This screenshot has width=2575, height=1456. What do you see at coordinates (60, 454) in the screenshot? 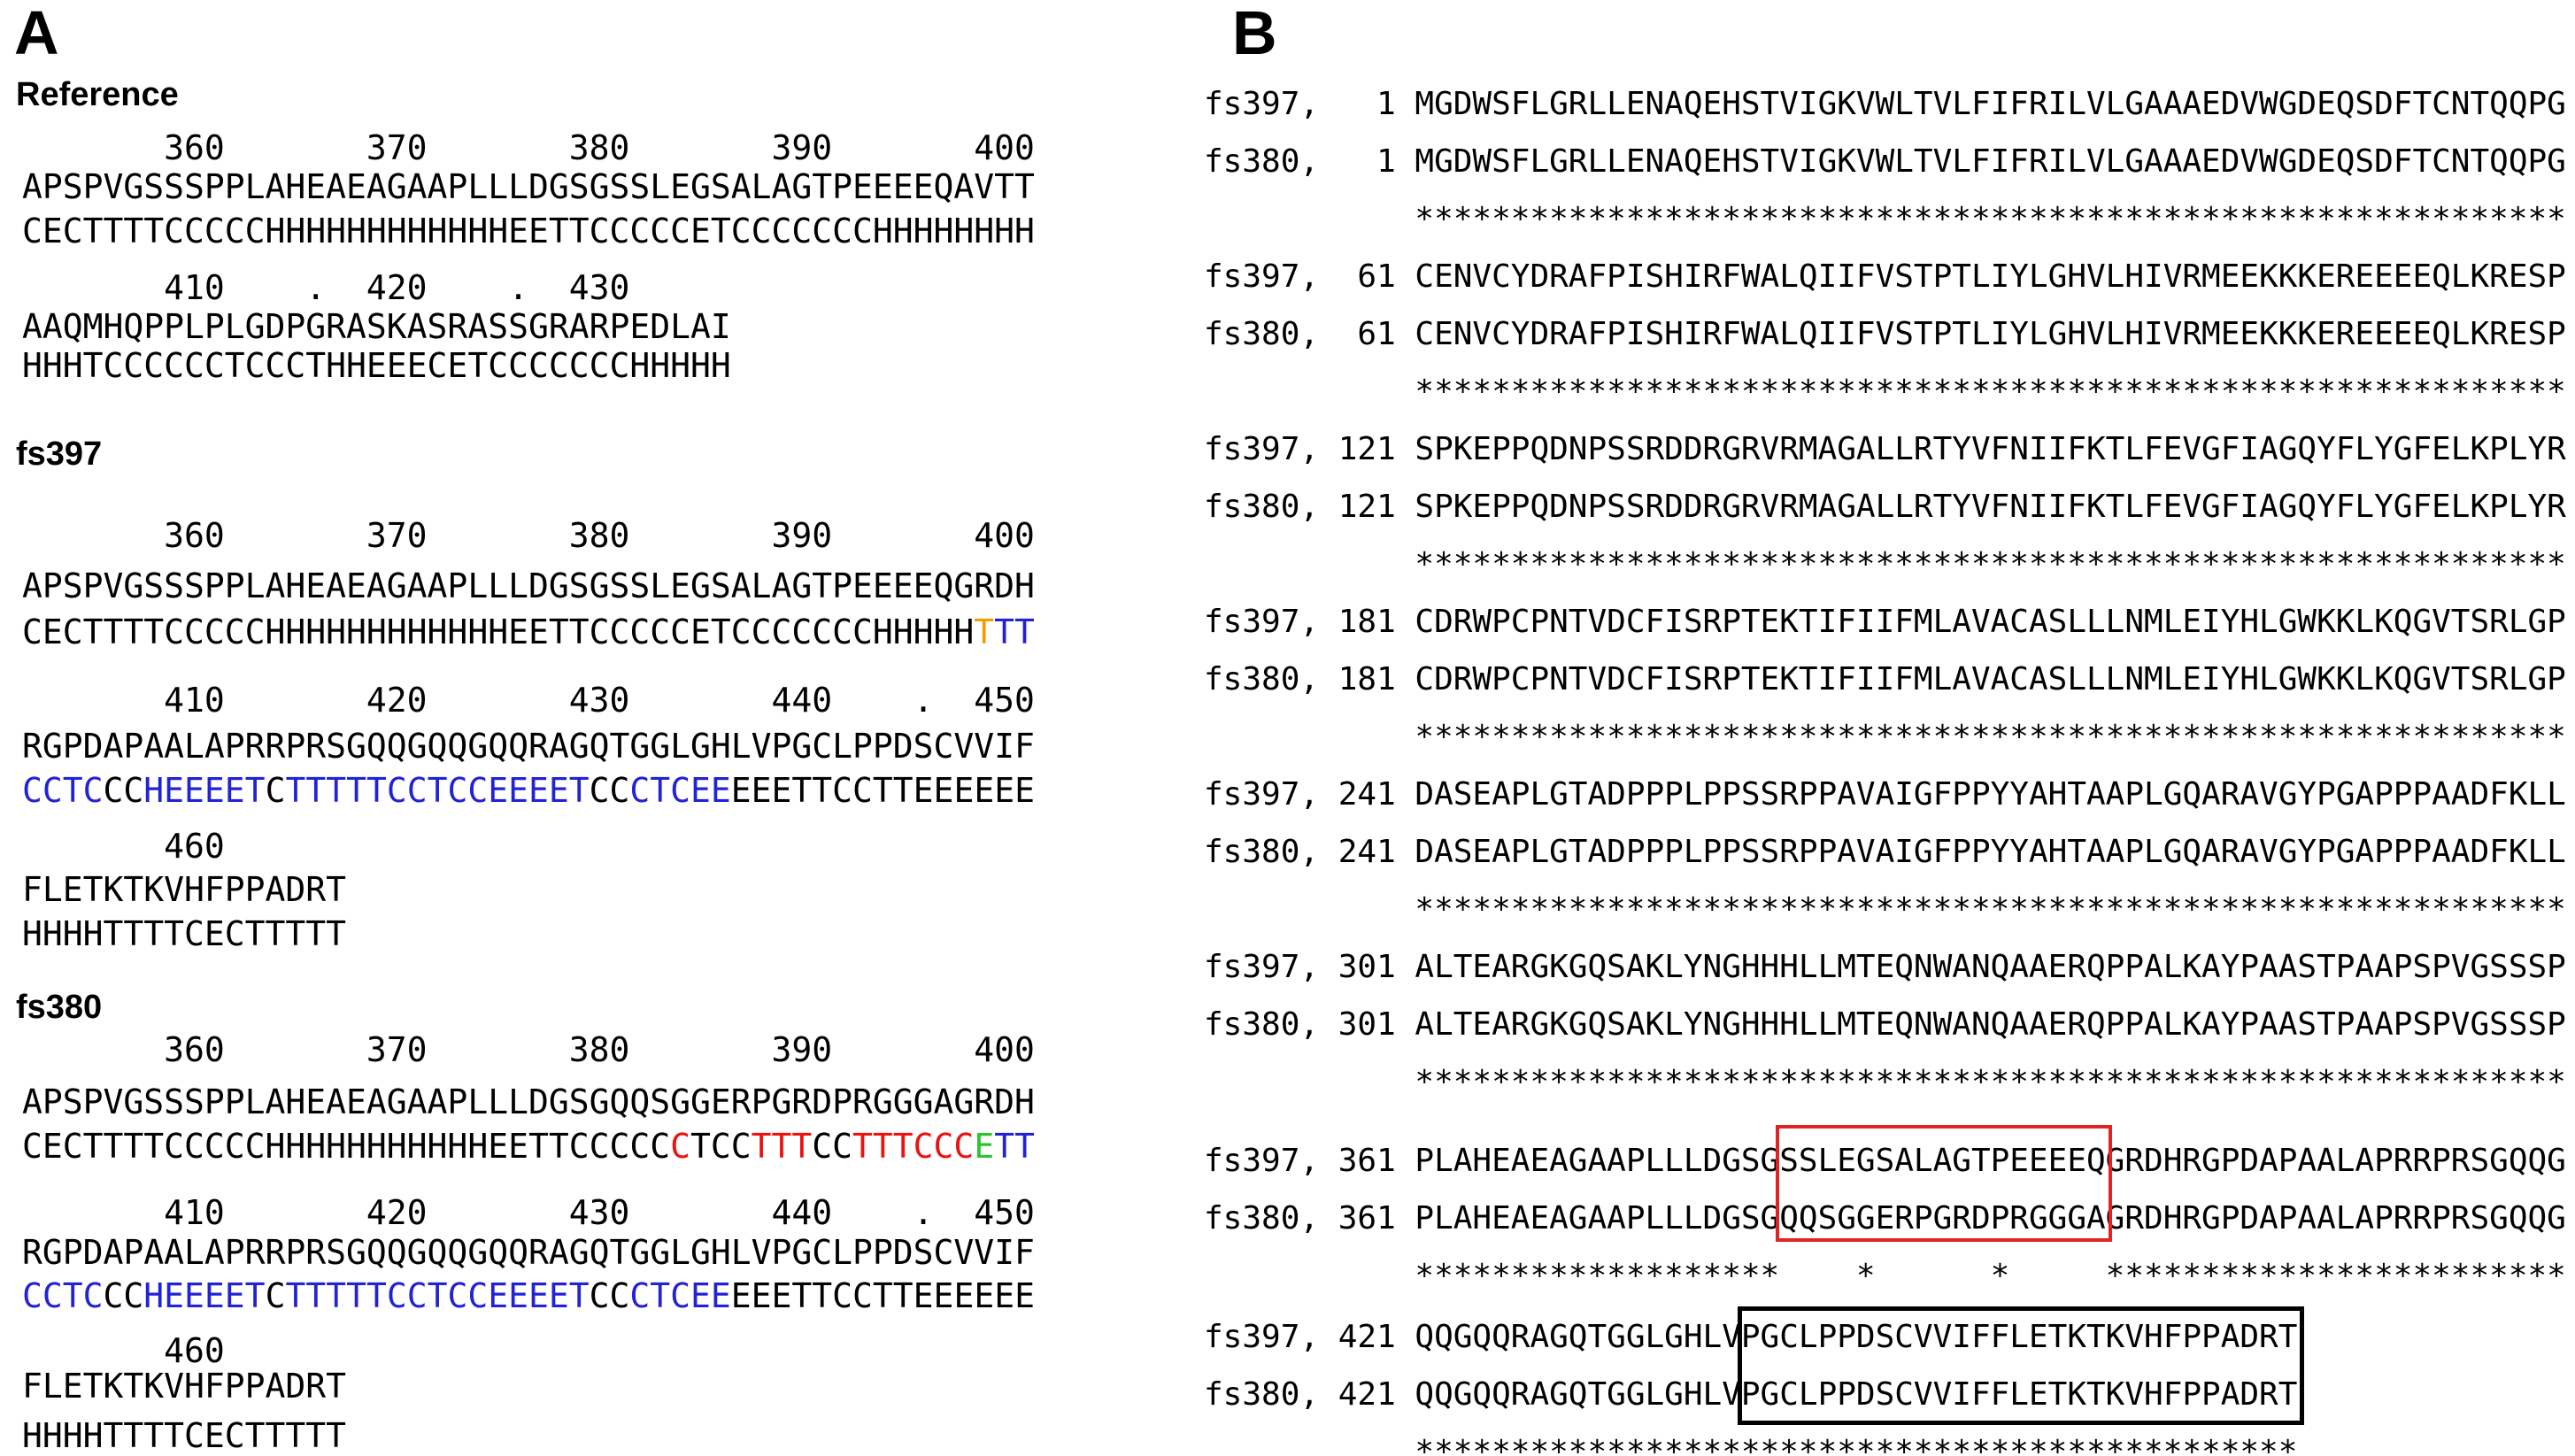
I see `block-title: fs397` at bounding box center [60, 454].